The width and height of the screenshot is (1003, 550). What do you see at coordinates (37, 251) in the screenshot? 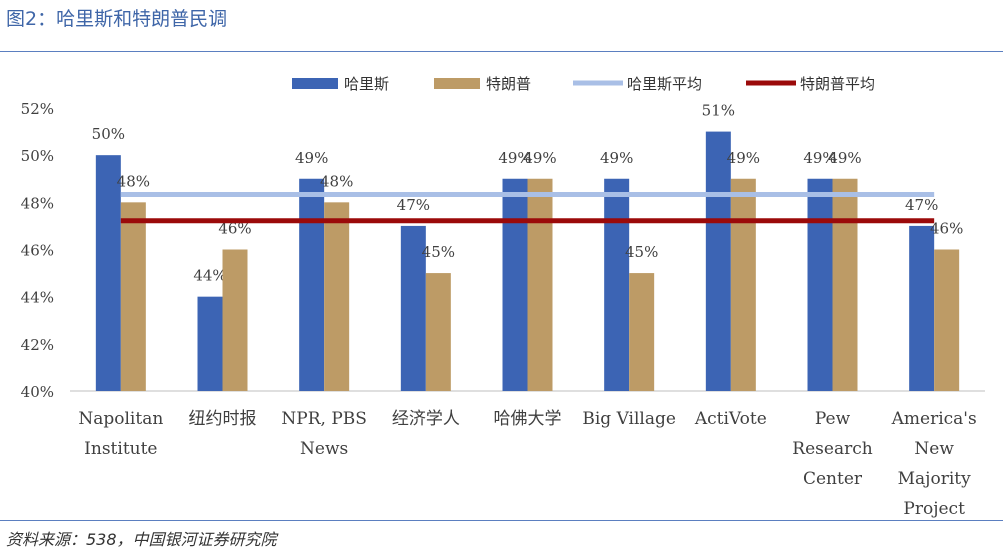
I see `y-tick-label: 46%` at bounding box center [37, 251].